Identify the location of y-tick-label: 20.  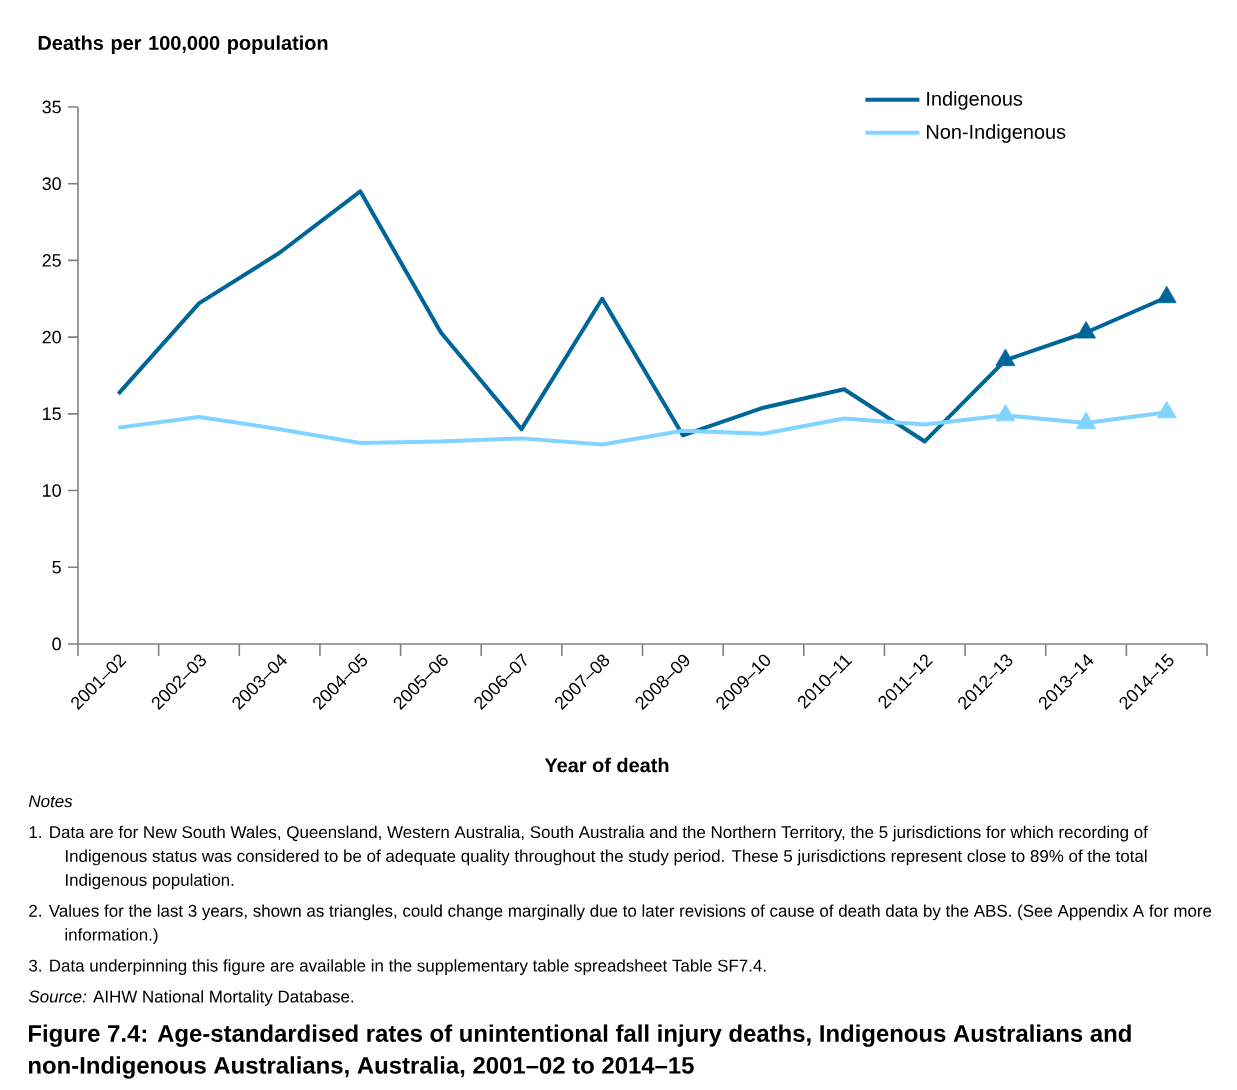
(51, 337).